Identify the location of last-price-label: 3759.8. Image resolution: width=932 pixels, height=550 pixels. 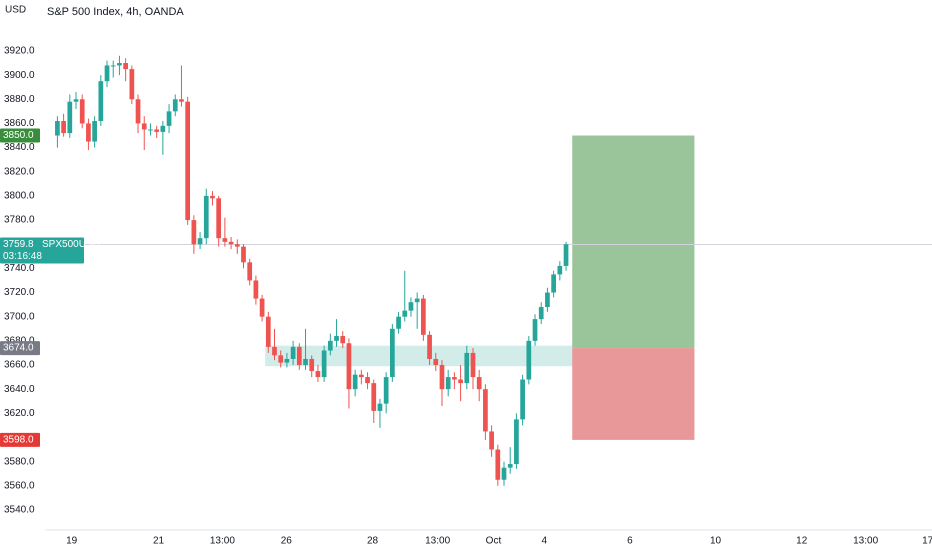
(18, 244).